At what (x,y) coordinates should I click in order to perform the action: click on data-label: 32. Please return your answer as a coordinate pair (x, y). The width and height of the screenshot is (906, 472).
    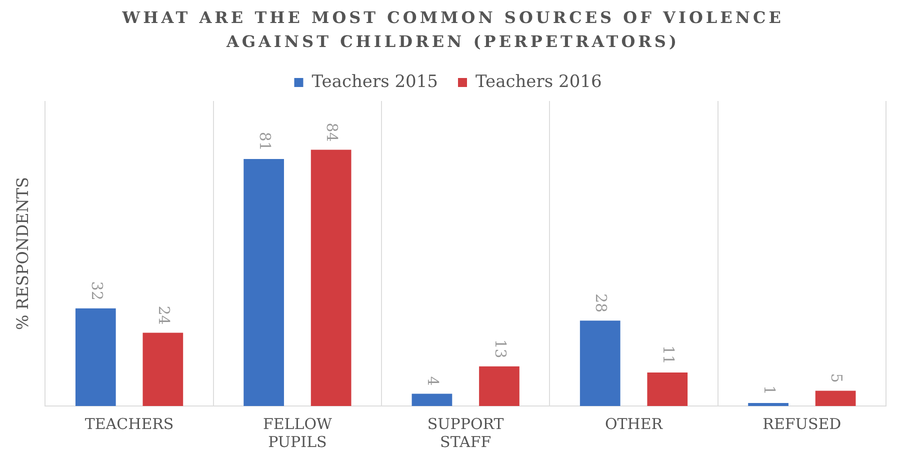
    Looking at the image, I should click on (97, 290).